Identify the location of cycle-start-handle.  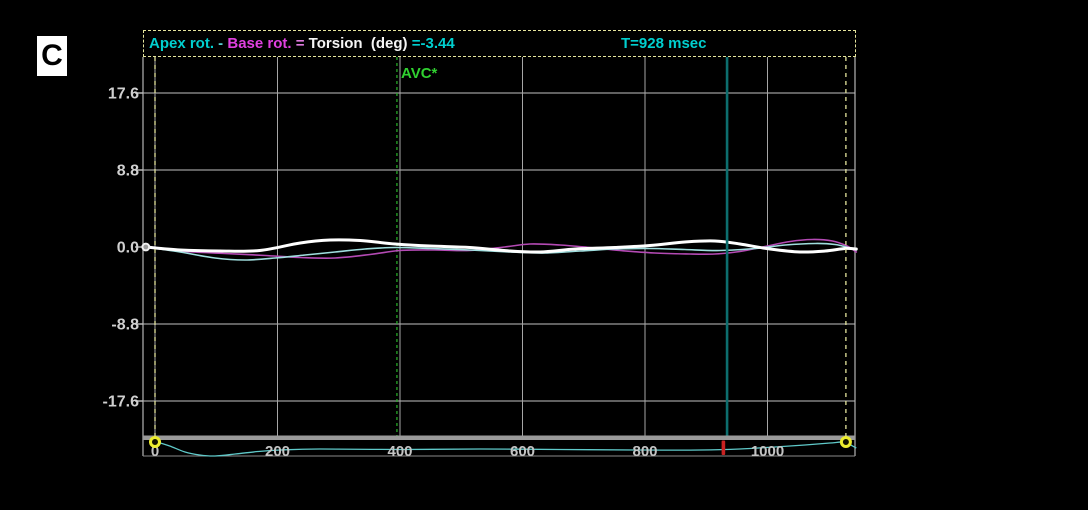
(155, 442).